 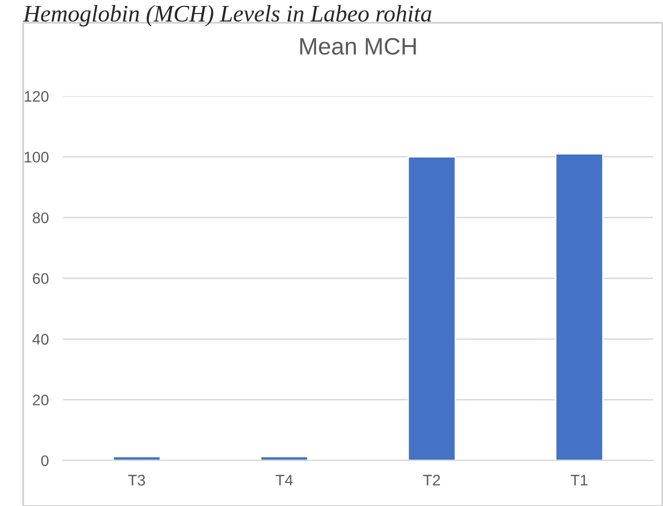 I want to click on chart-title: Mean MCH, so click(x=358, y=46).